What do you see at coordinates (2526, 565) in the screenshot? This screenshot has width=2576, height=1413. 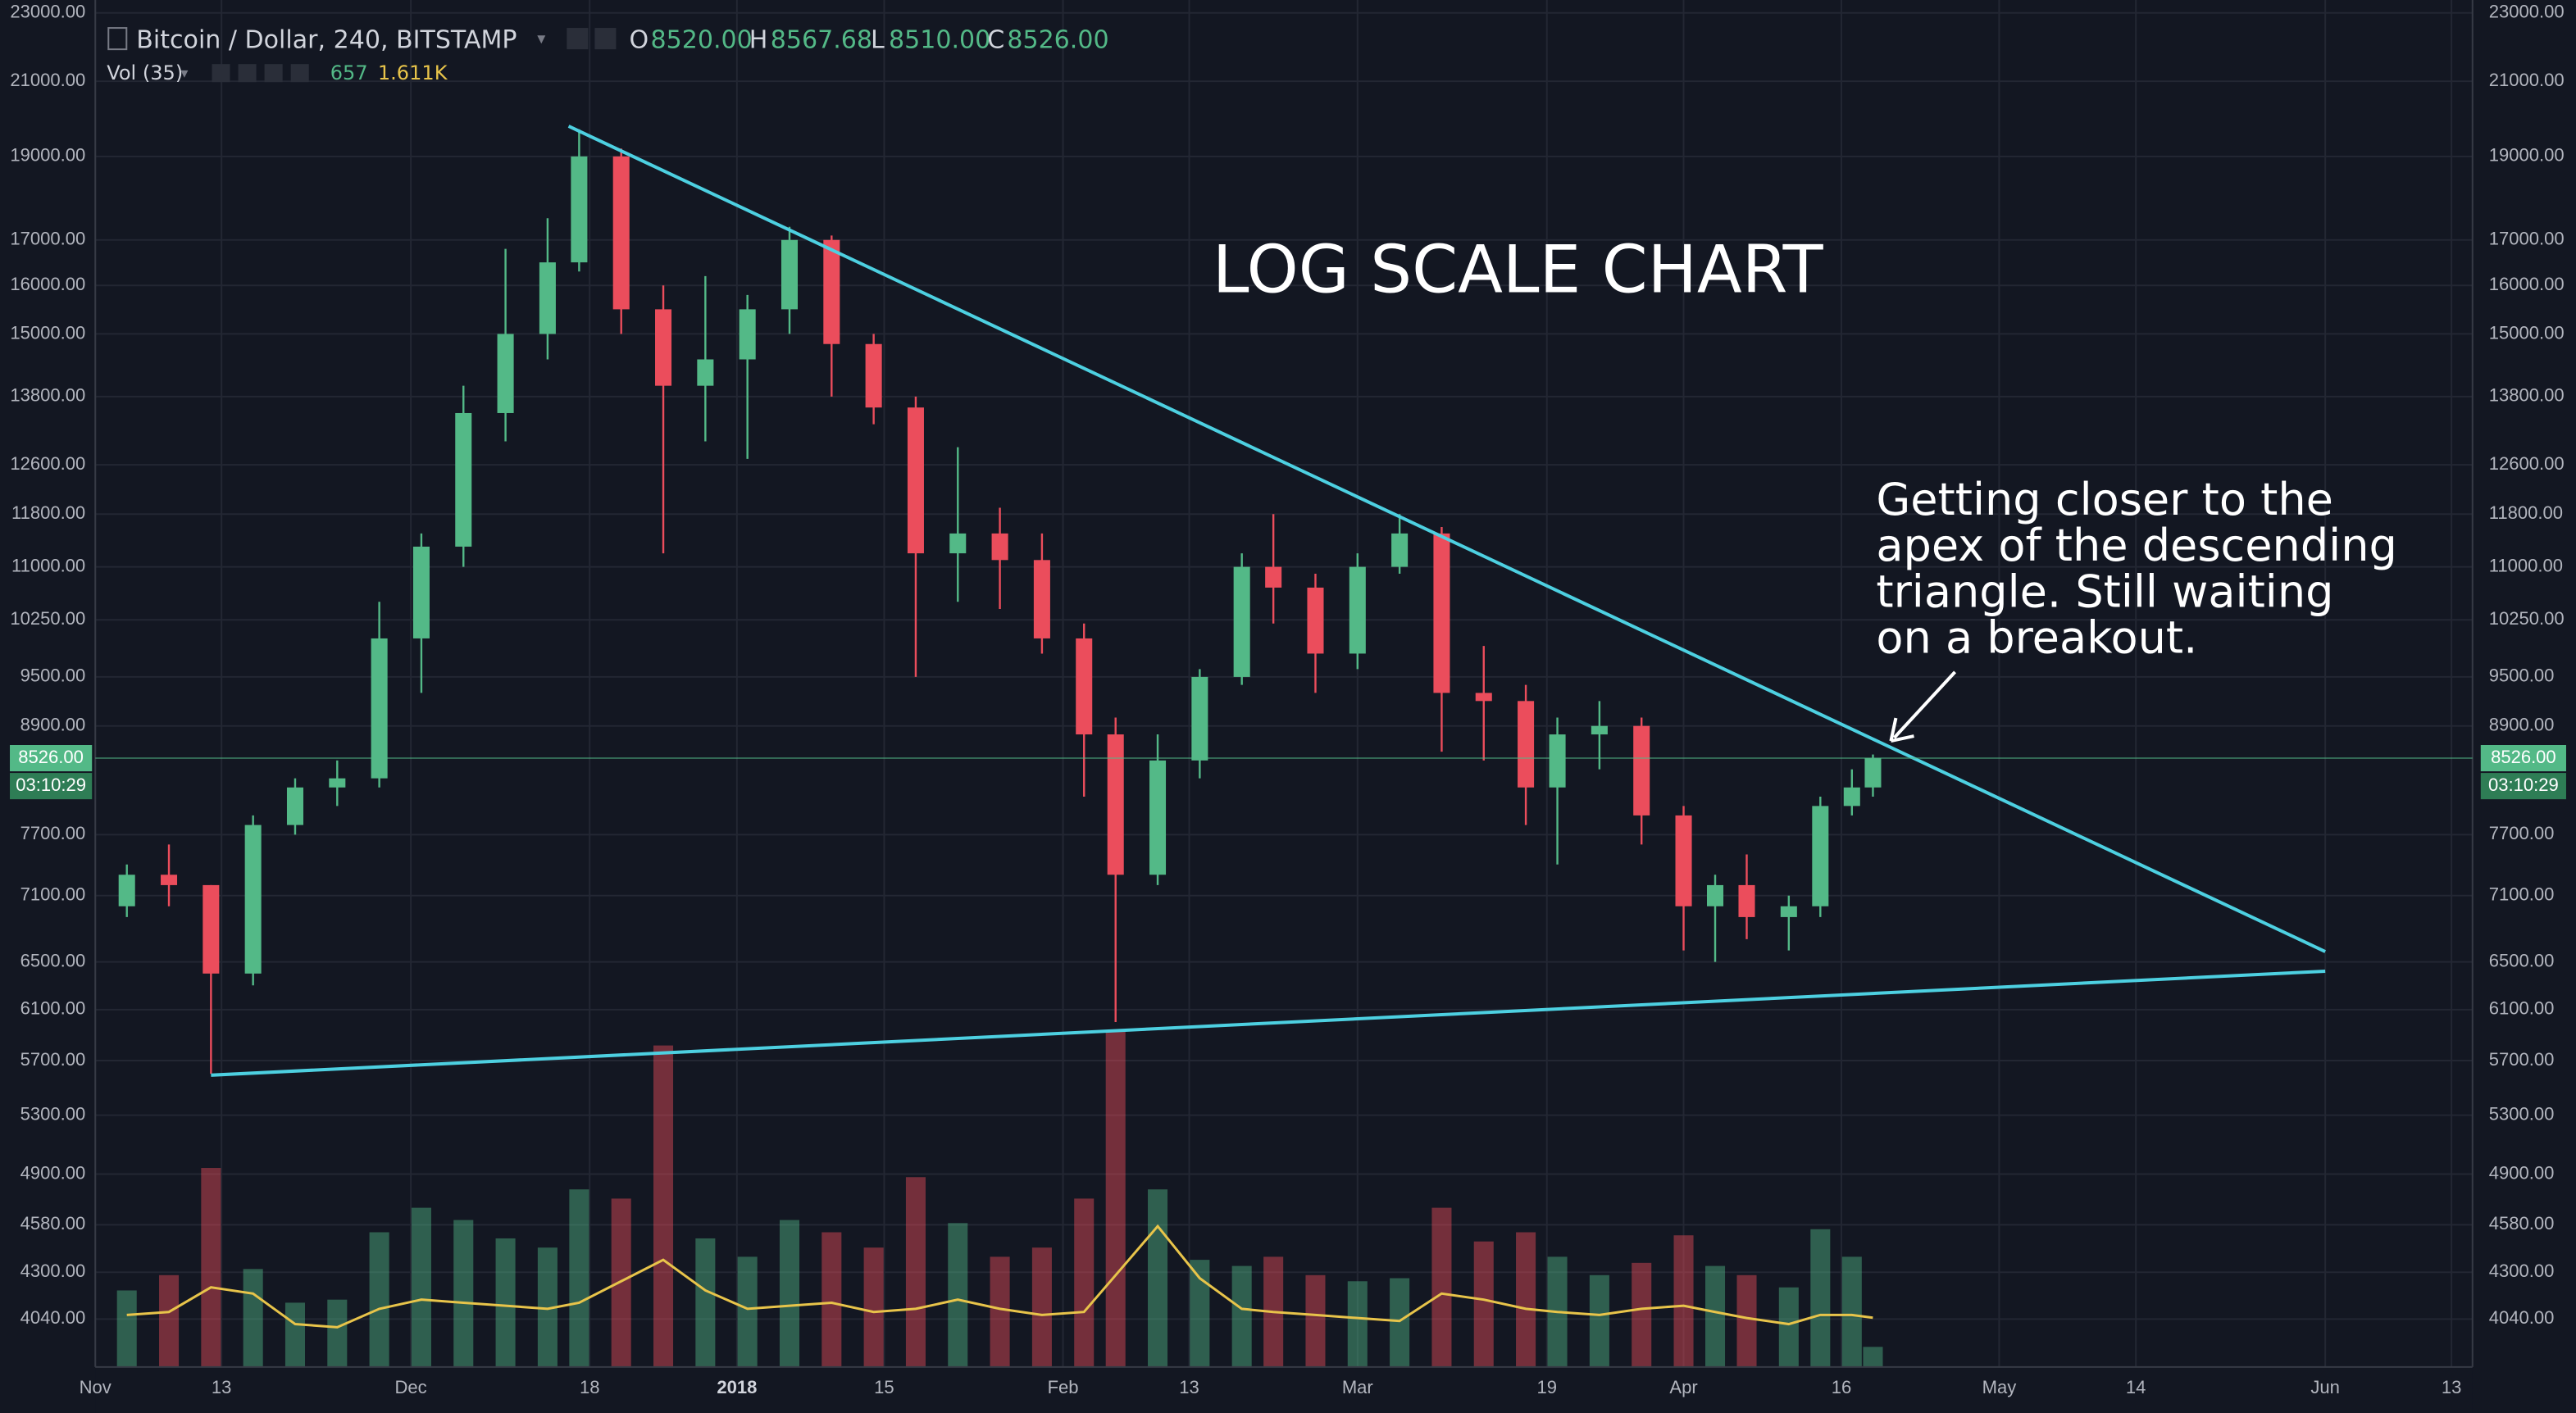 I see `y-tick-label: 11000.00` at bounding box center [2526, 565].